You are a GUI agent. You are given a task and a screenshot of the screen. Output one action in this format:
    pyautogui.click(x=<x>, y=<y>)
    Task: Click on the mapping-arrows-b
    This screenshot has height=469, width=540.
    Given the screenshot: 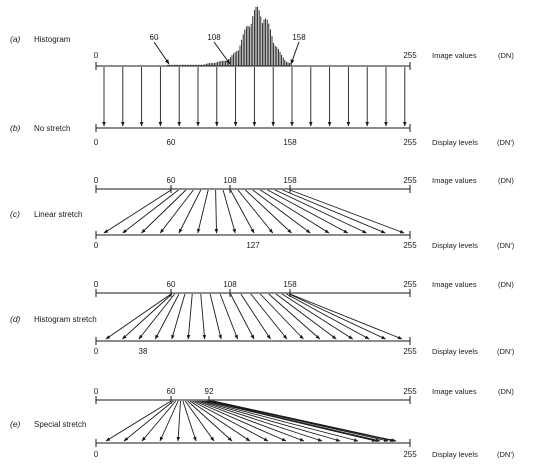 What is the action you would take?
    pyautogui.click(x=254, y=97)
    